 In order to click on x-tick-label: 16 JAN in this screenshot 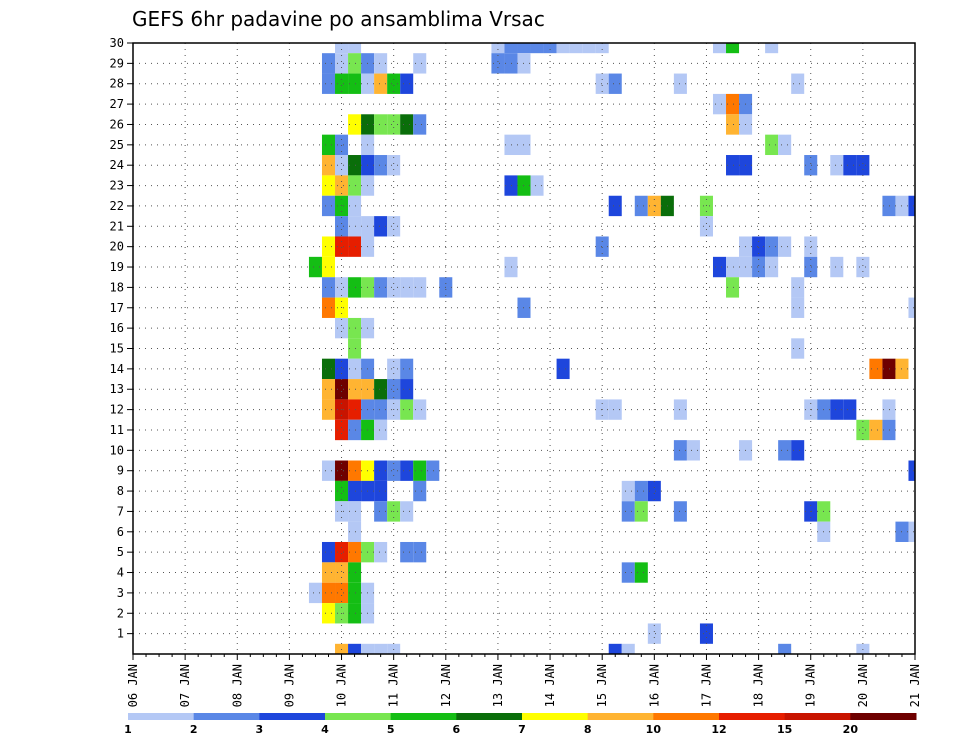, I will do `click(654, 685)`.